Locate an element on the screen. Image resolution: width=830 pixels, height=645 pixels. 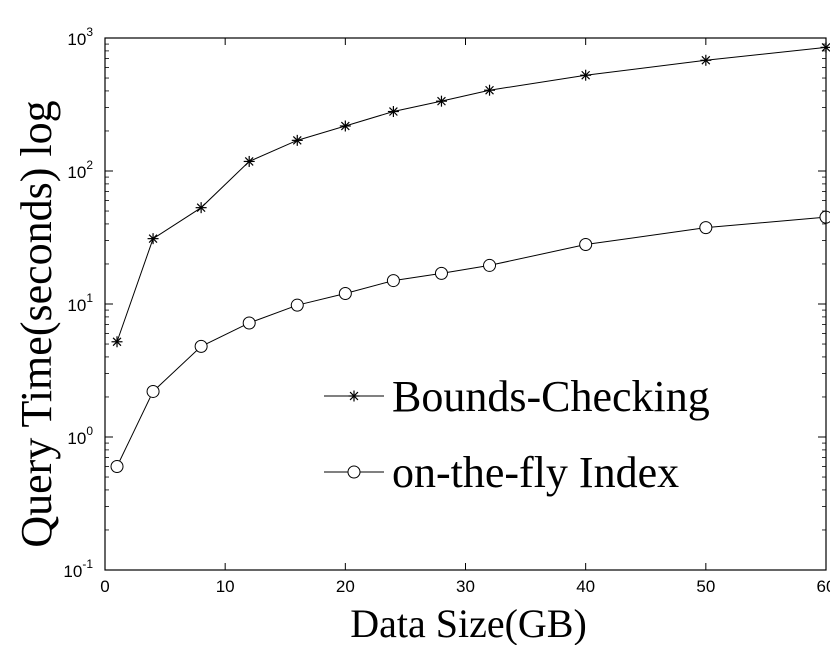
y-tick-label: 10⁻¹ is located at coordinates (78, 569).